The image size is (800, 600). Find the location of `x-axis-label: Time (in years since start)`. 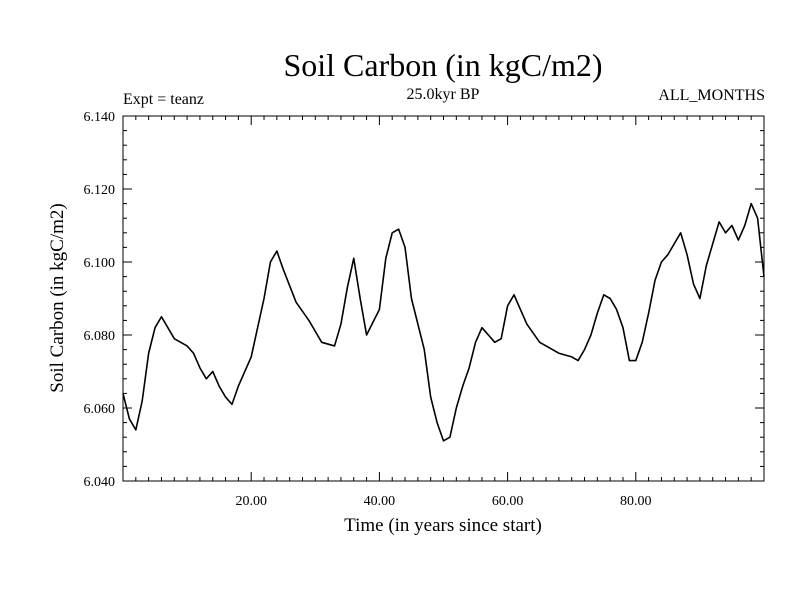

x-axis-label: Time (in years since start) is located at coordinates (443, 525).